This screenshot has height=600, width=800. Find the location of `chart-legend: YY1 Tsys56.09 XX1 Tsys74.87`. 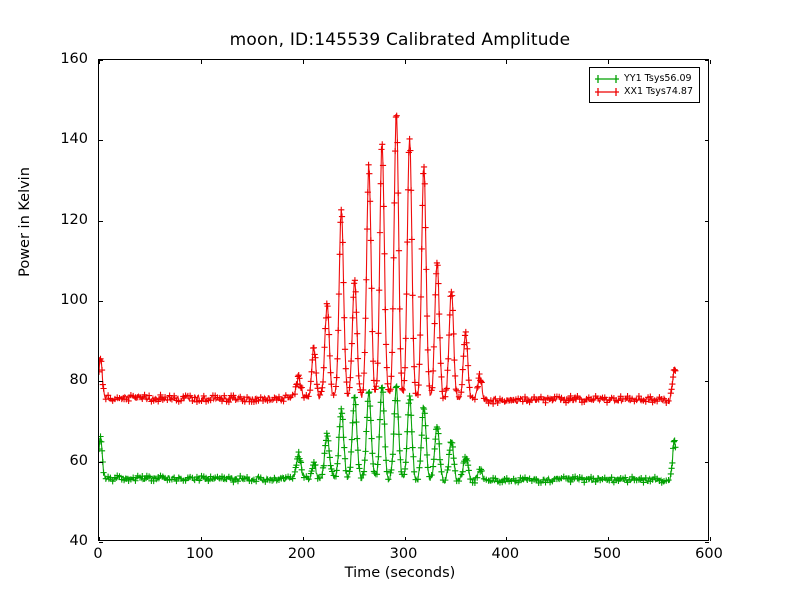

chart-legend: YY1 Tsys56.09 XX1 Tsys74.87 is located at coordinates (644, 85).